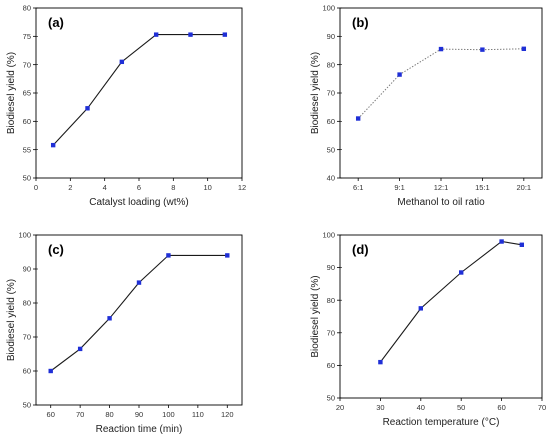  I want to click on x-tick-label: 40, so click(421, 407).